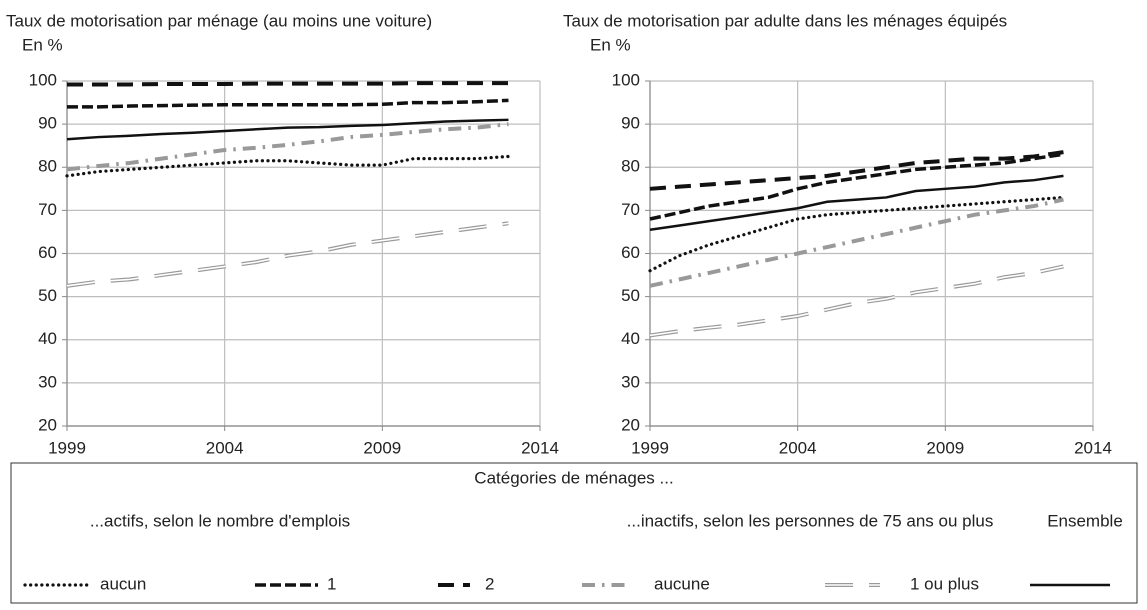 Image resolution: width=1147 pixels, height=610 pixels. What do you see at coordinates (944, 583) in the screenshot?
I see `legend-label: 1 ou plus` at bounding box center [944, 583].